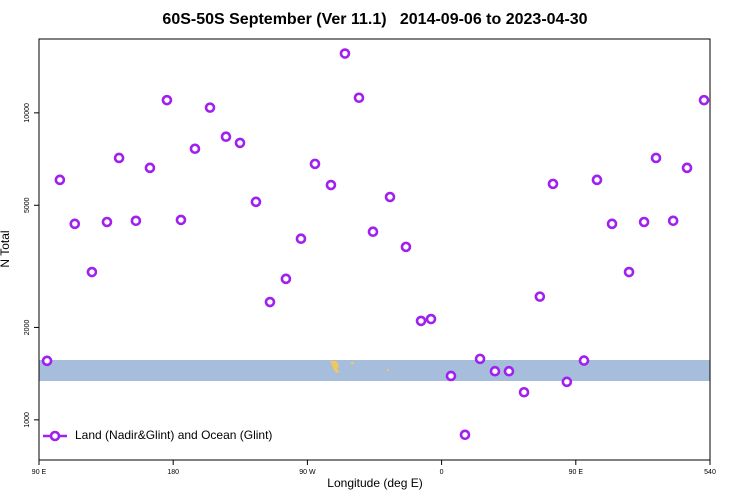 The height and width of the screenshot is (500, 750). Describe the element at coordinates (6, 248) in the screenshot. I see `y-axis-label: N Total` at that location.